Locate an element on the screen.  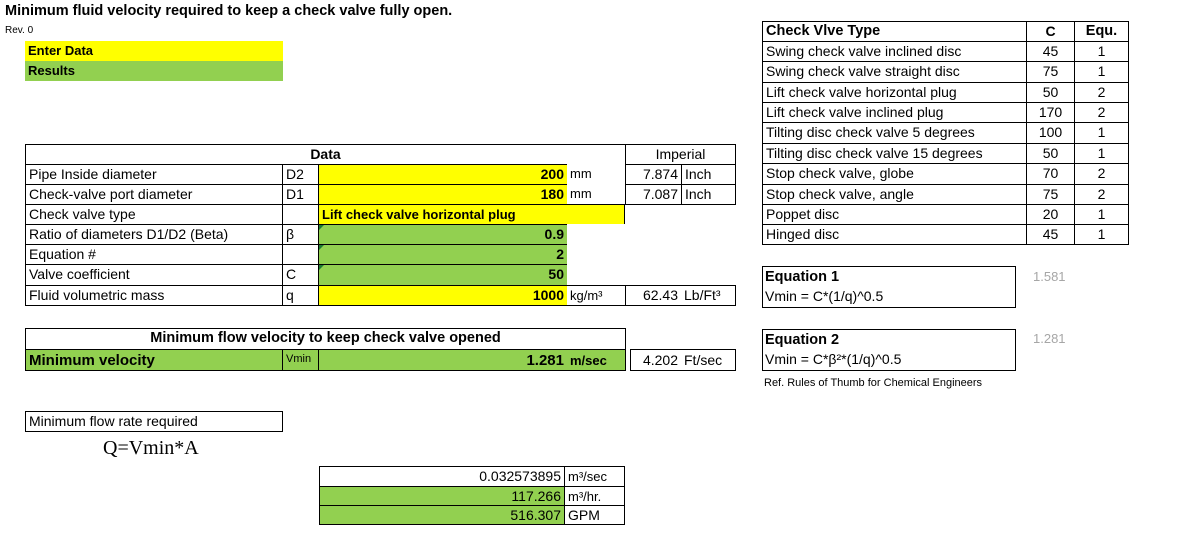
port-d-imperial-unit: Inch is located at coordinates (708, 194).